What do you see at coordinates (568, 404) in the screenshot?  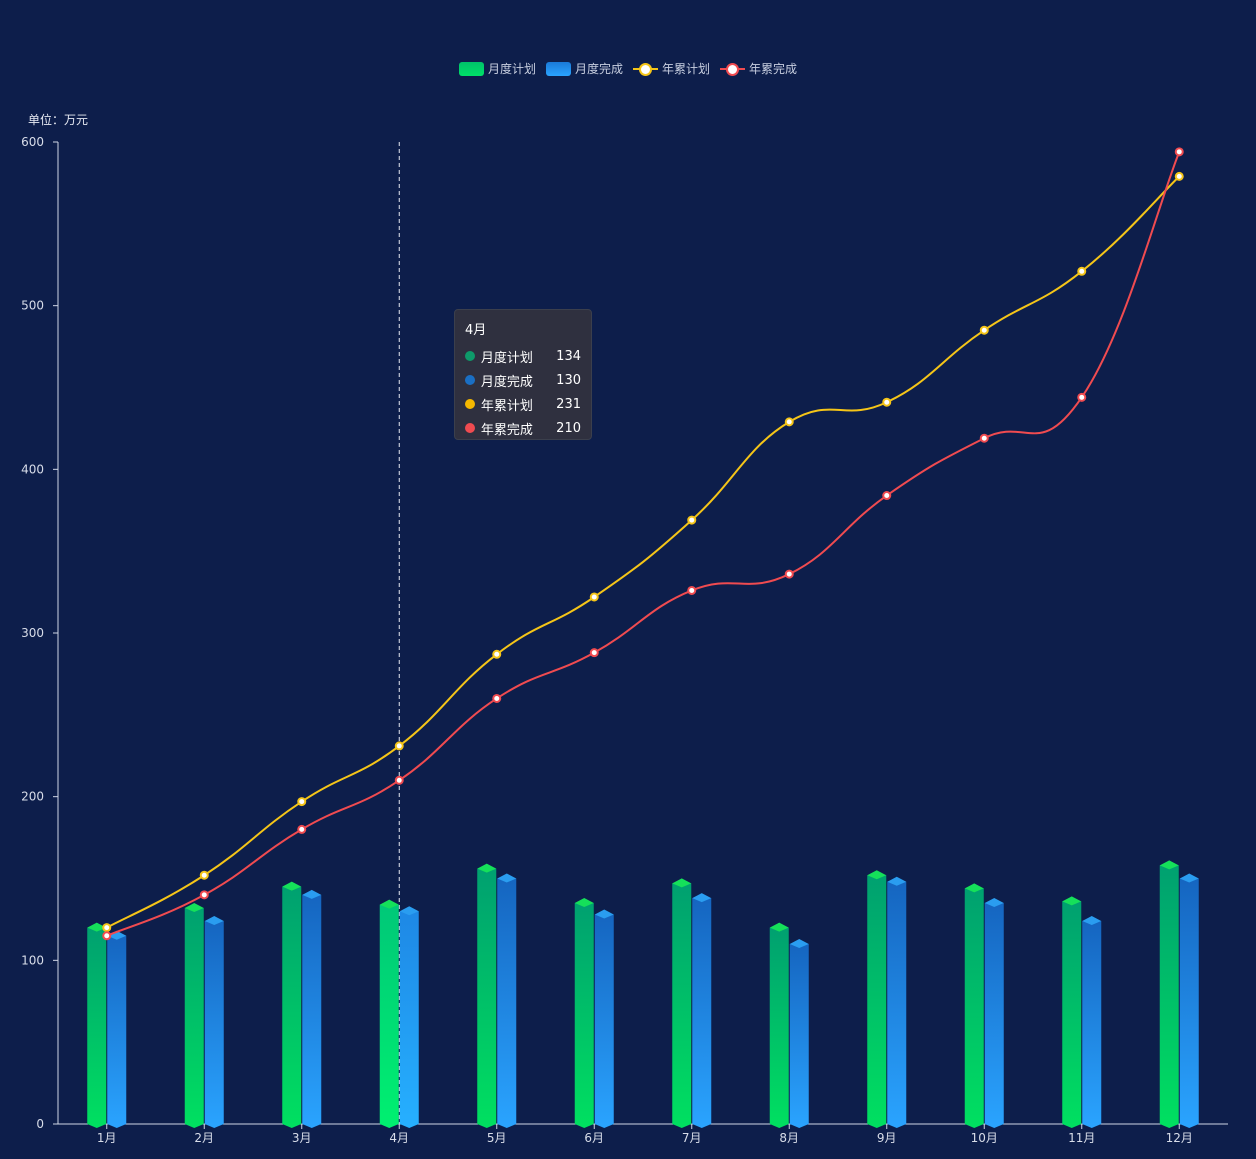 I see `tooltip-series-value: 231` at bounding box center [568, 404].